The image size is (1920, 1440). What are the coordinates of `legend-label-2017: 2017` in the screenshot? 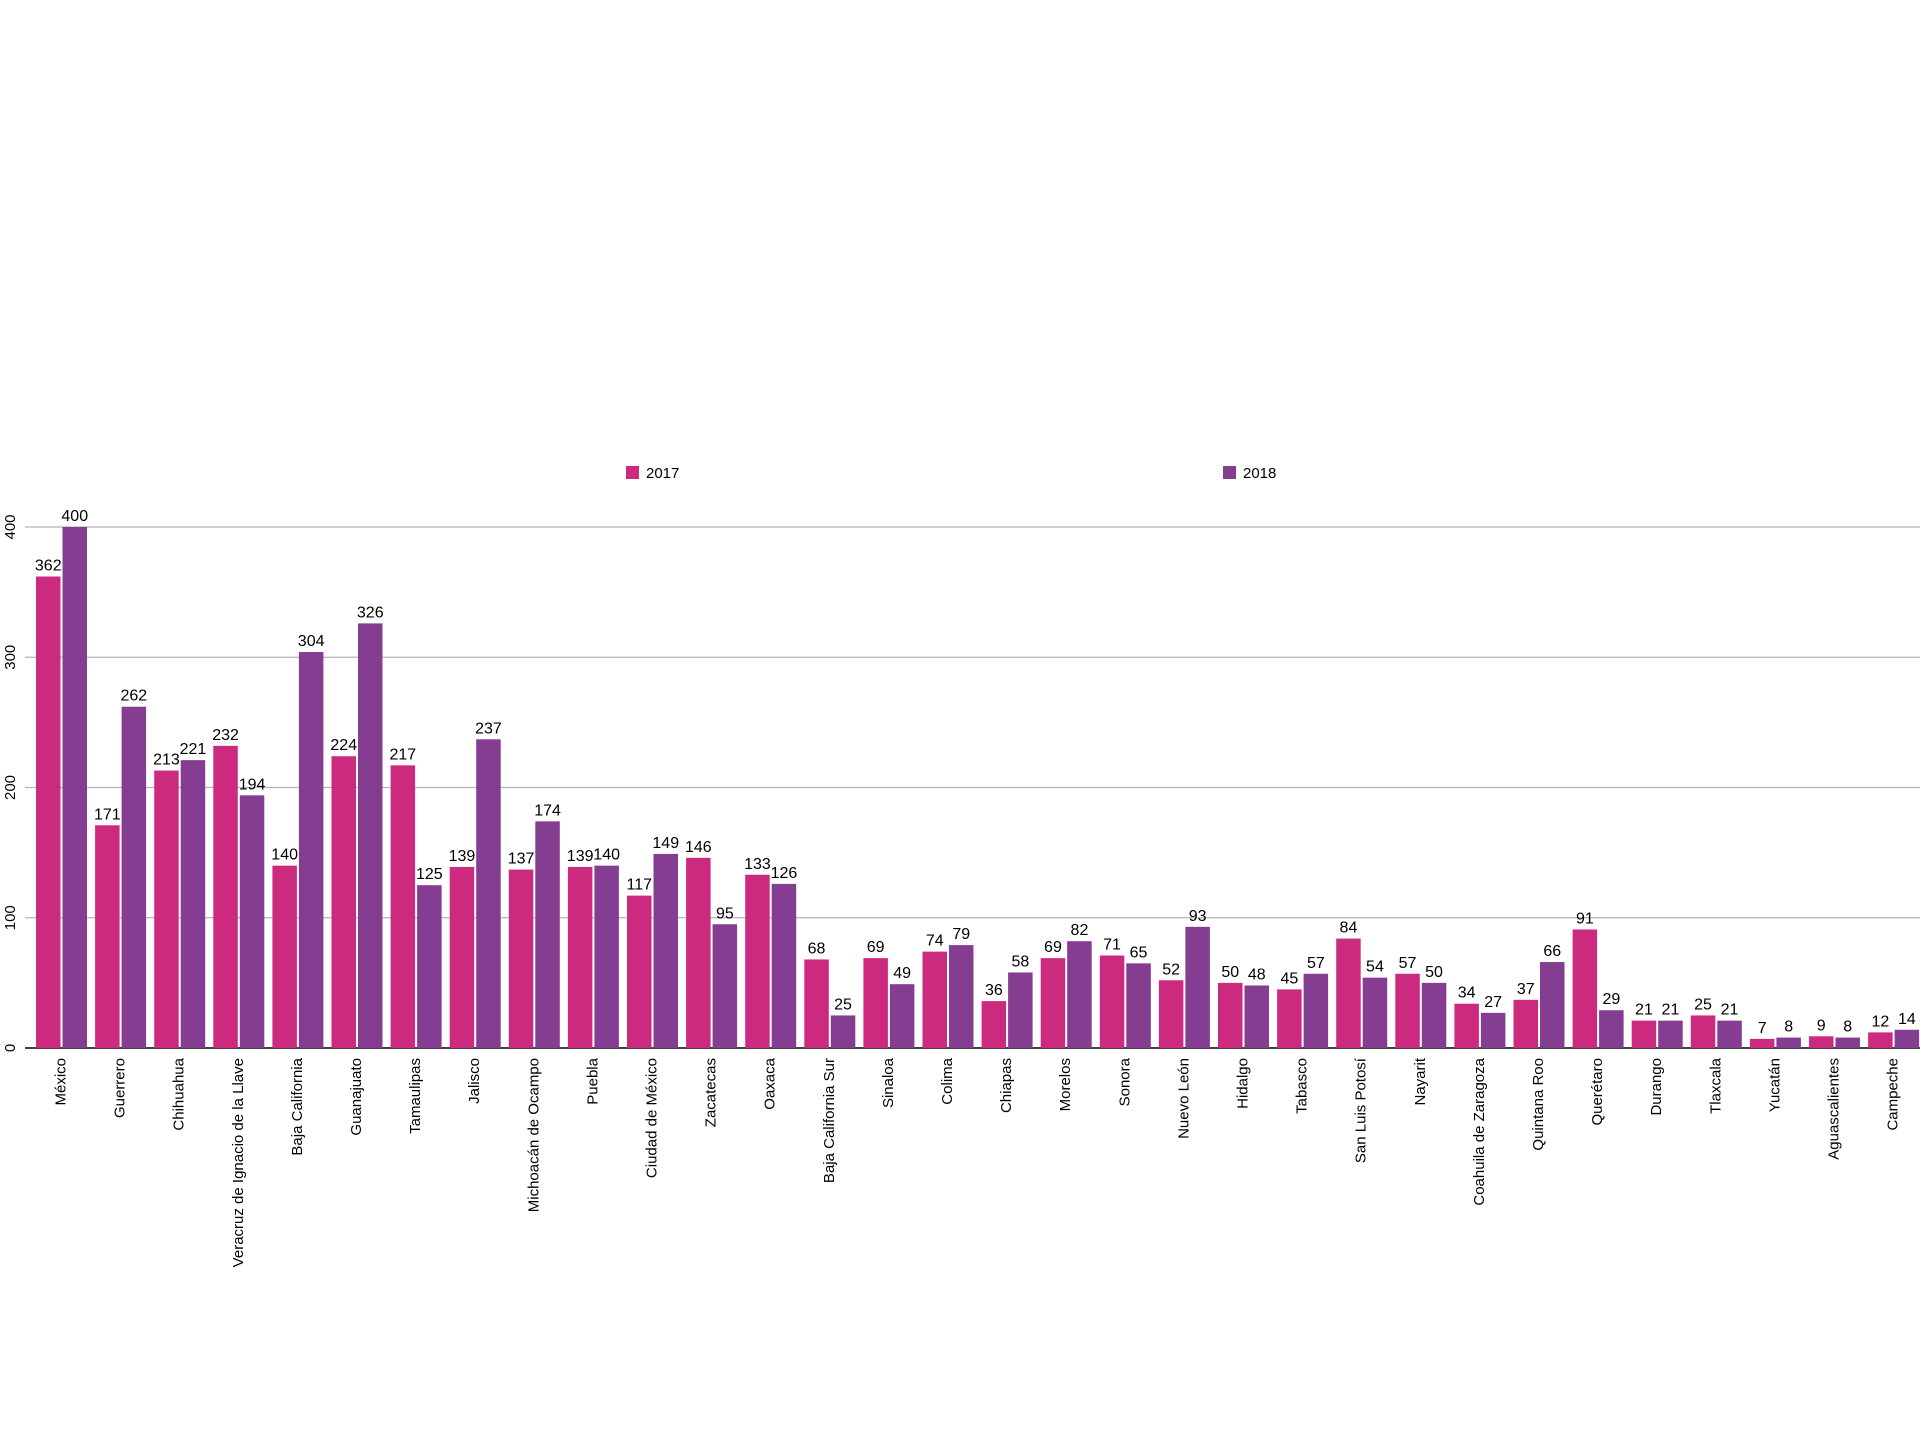 It's located at (662, 473).